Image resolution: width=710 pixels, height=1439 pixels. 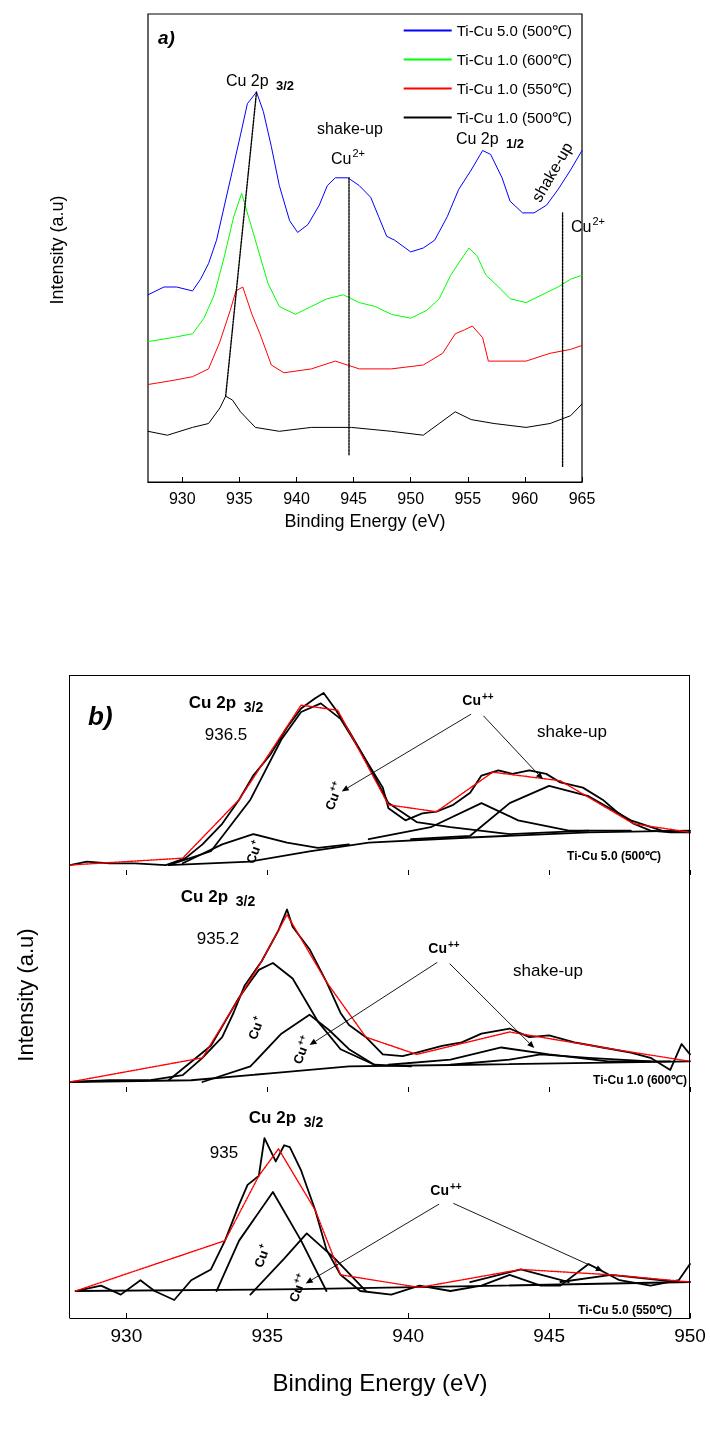 I want to click on chart-title: b), so click(x=100, y=716).